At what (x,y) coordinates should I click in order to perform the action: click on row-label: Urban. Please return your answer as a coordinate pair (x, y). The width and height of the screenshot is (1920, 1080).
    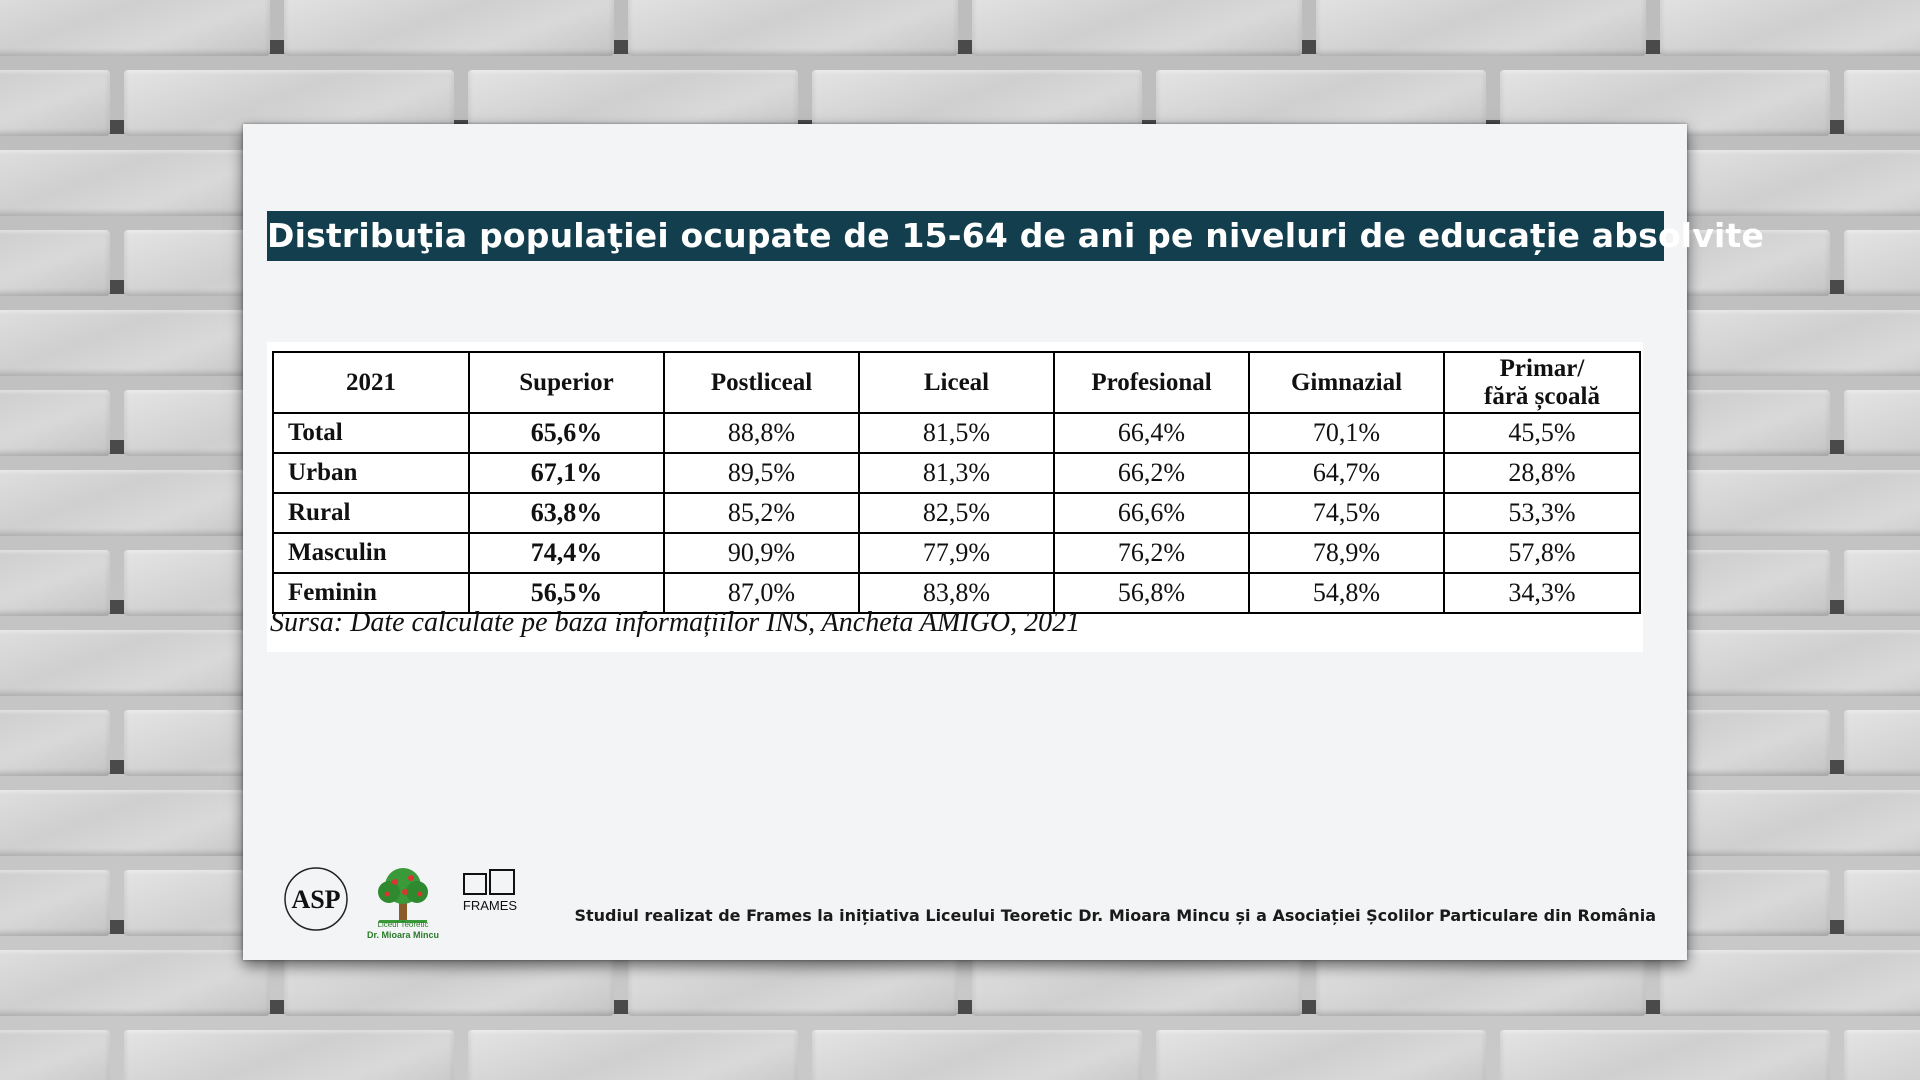
    Looking at the image, I should click on (371, 473).